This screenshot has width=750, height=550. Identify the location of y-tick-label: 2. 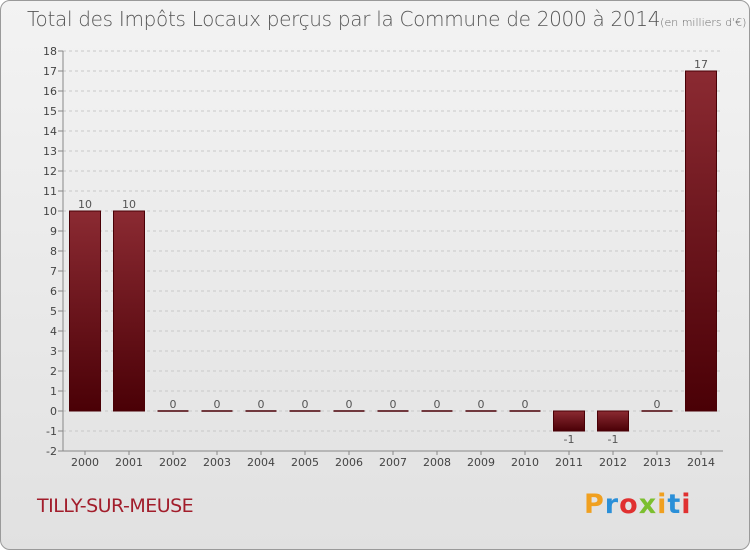
(53, 371).